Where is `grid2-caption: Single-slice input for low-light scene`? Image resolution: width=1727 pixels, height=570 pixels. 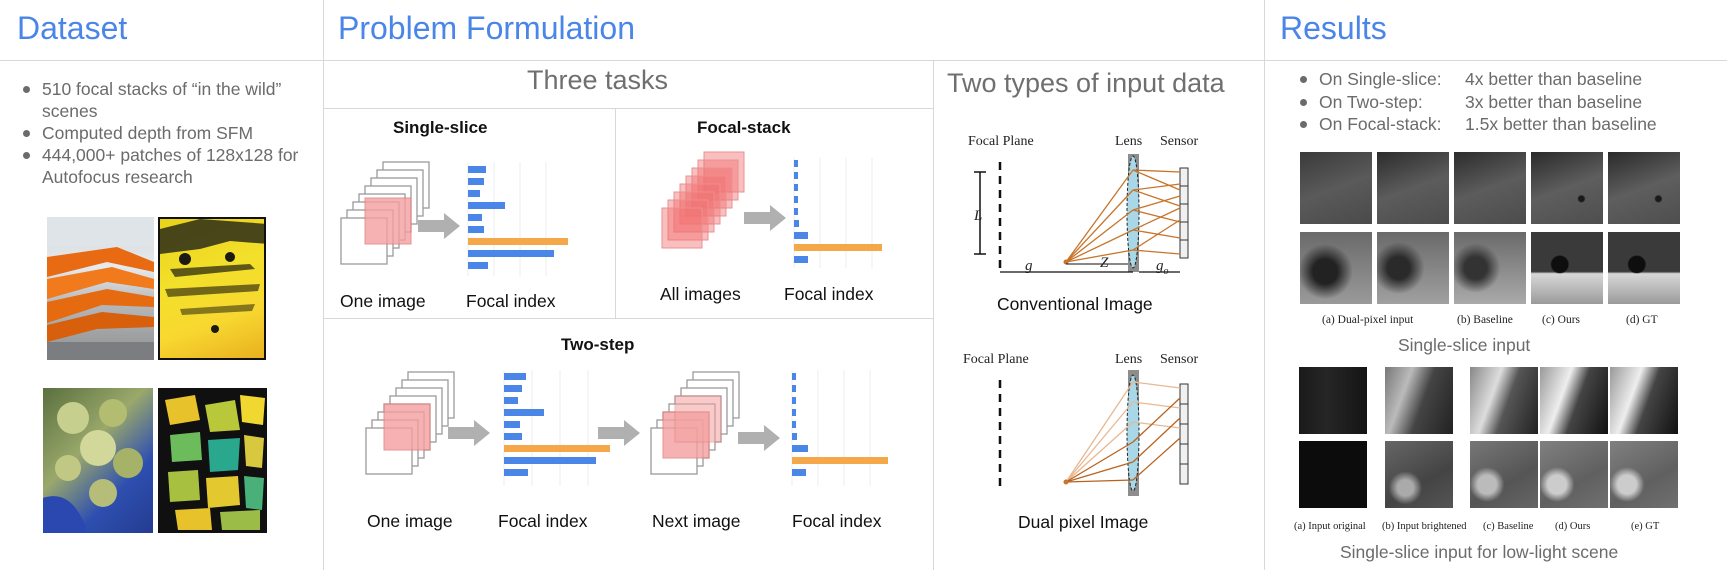
grid2-caption: Single-slice input for low-light scene is located at coordinates (1479, 552).